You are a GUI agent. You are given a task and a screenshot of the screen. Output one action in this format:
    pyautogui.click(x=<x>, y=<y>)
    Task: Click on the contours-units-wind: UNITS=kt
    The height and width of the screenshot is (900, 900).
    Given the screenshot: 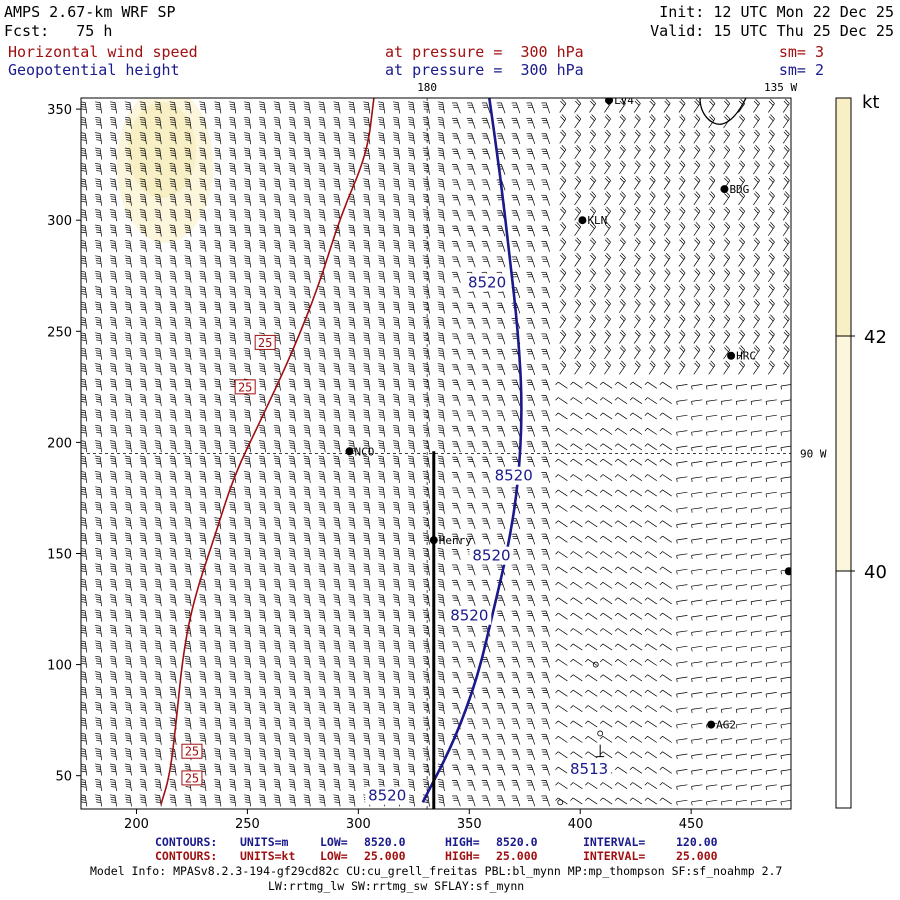 What is the action you would take?
    pyautogui.click(x=268, y=856)
    